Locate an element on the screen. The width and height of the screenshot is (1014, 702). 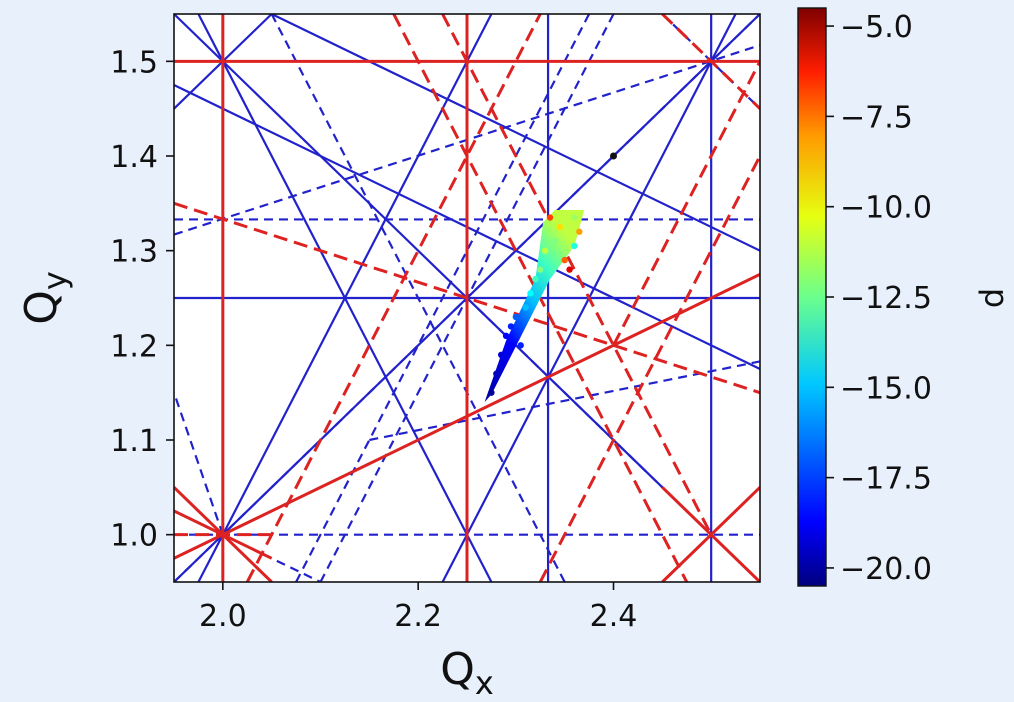
colorbar-tick-label: −20.0 is located at coordinates (886, 569).